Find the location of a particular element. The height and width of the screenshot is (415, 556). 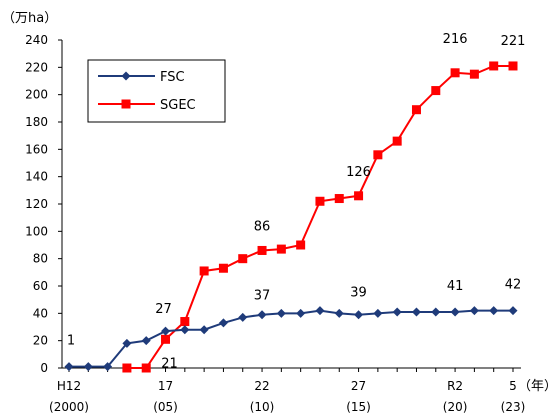

data-label: 126 is located at coordinates (358, 172).